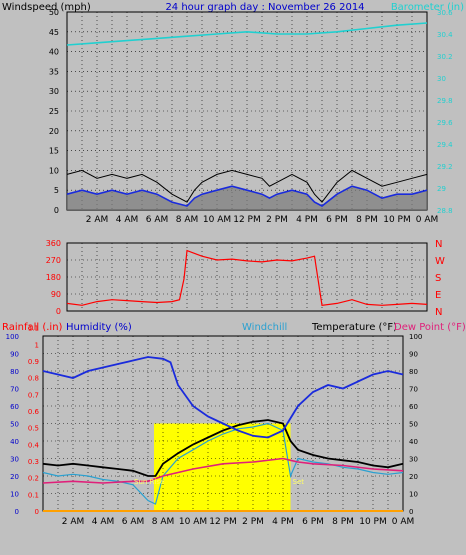 The image size is (466, 555). What do you see at coordinates (415, 337) in the screenshot?
I see `temperature-y-tick: 100` at bounding box center [415, 337].